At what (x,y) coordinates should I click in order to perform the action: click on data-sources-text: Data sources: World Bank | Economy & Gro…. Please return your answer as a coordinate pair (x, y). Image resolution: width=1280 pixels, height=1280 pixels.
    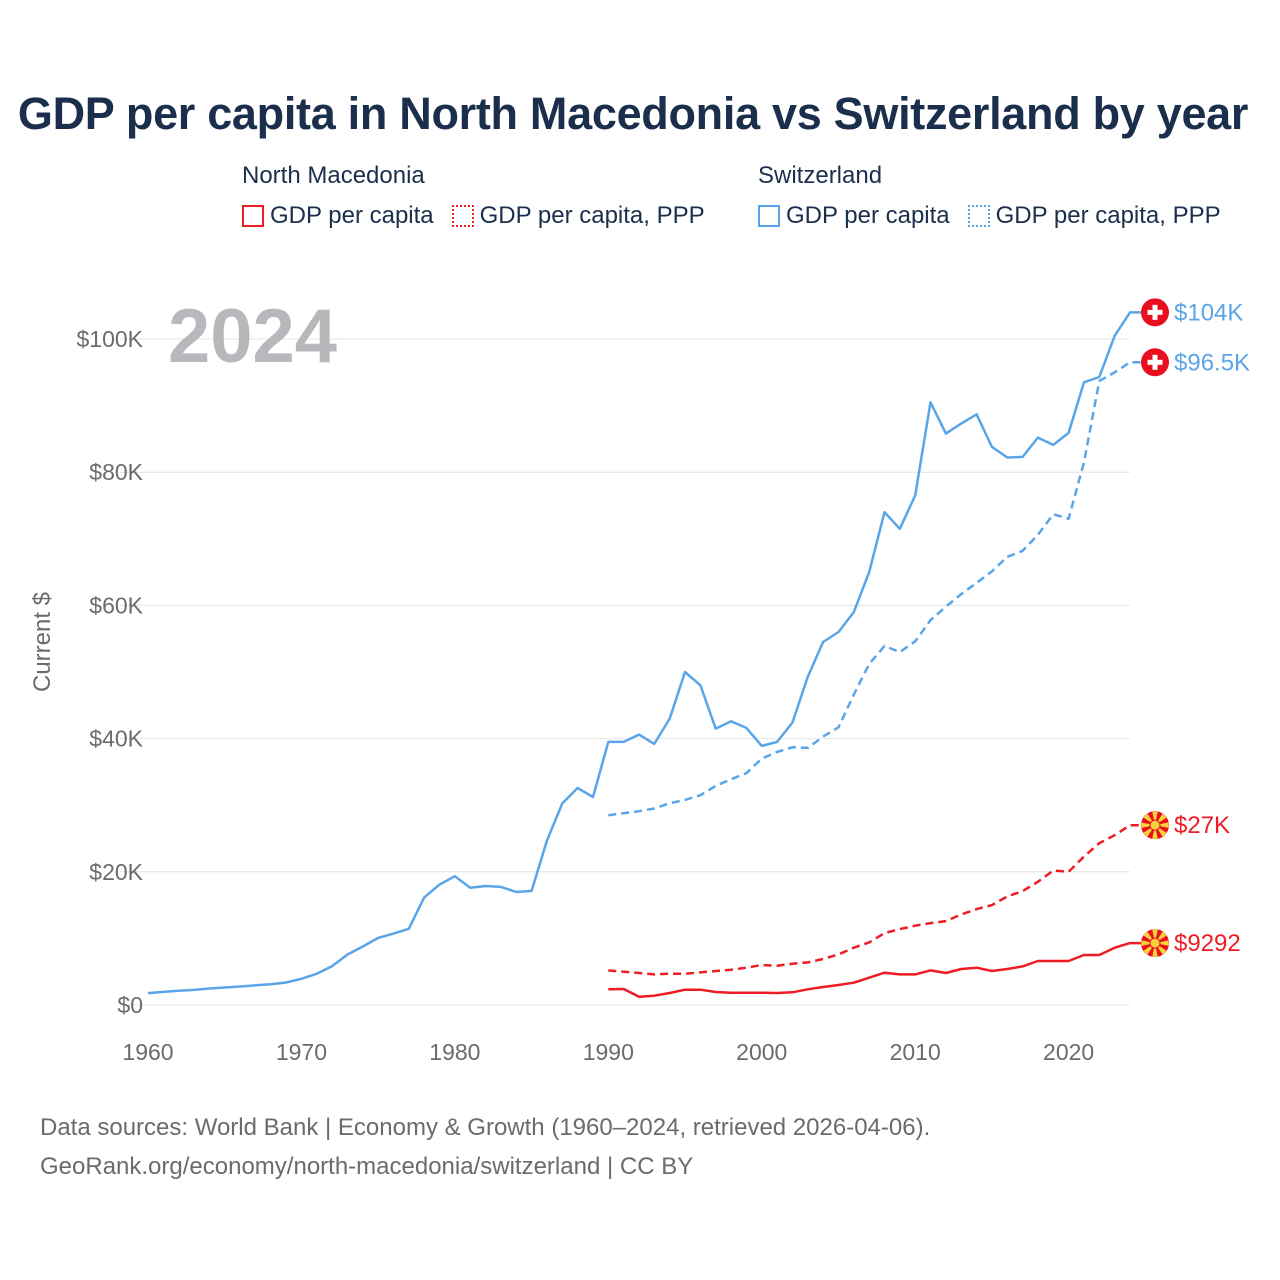
    Looking at the image, I should click on (485, 1127).